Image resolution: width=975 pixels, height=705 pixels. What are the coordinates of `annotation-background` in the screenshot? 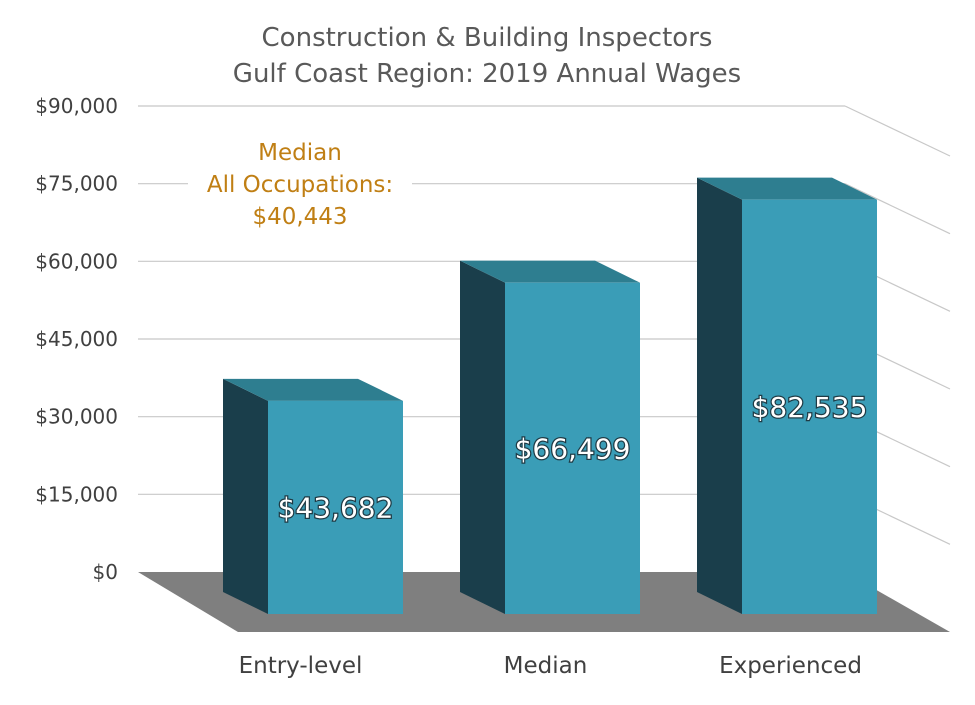 It's located at (300, 185).